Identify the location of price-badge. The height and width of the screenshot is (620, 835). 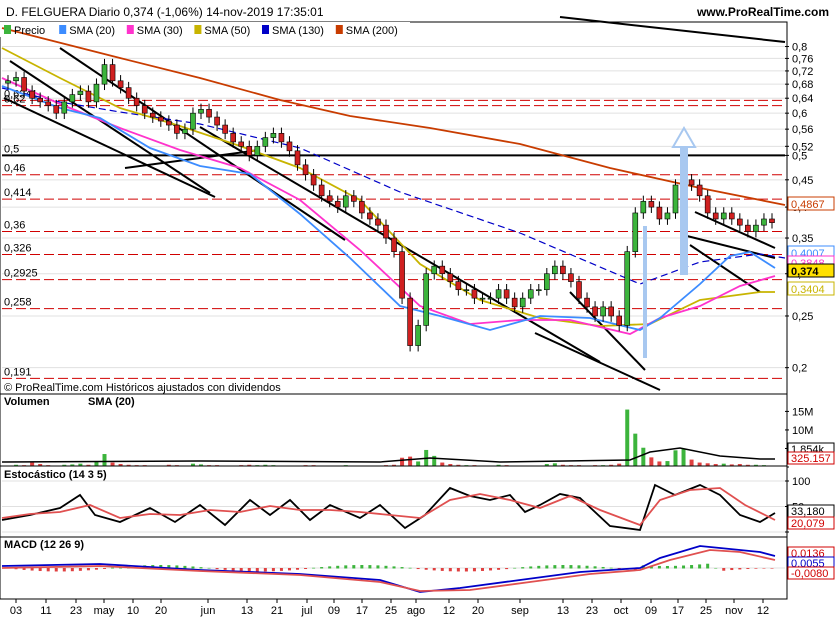
(811, 270).